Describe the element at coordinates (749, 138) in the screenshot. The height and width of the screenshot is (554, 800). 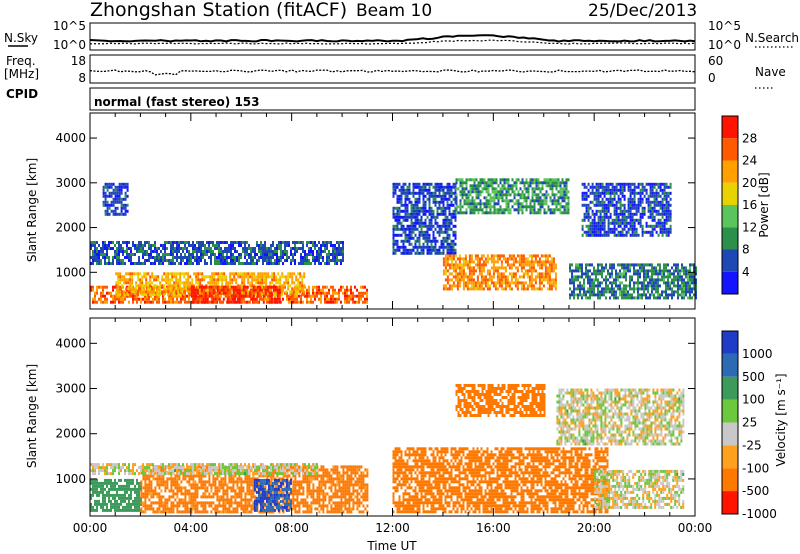
I see `power-colorbar-tick: 28` at that location.